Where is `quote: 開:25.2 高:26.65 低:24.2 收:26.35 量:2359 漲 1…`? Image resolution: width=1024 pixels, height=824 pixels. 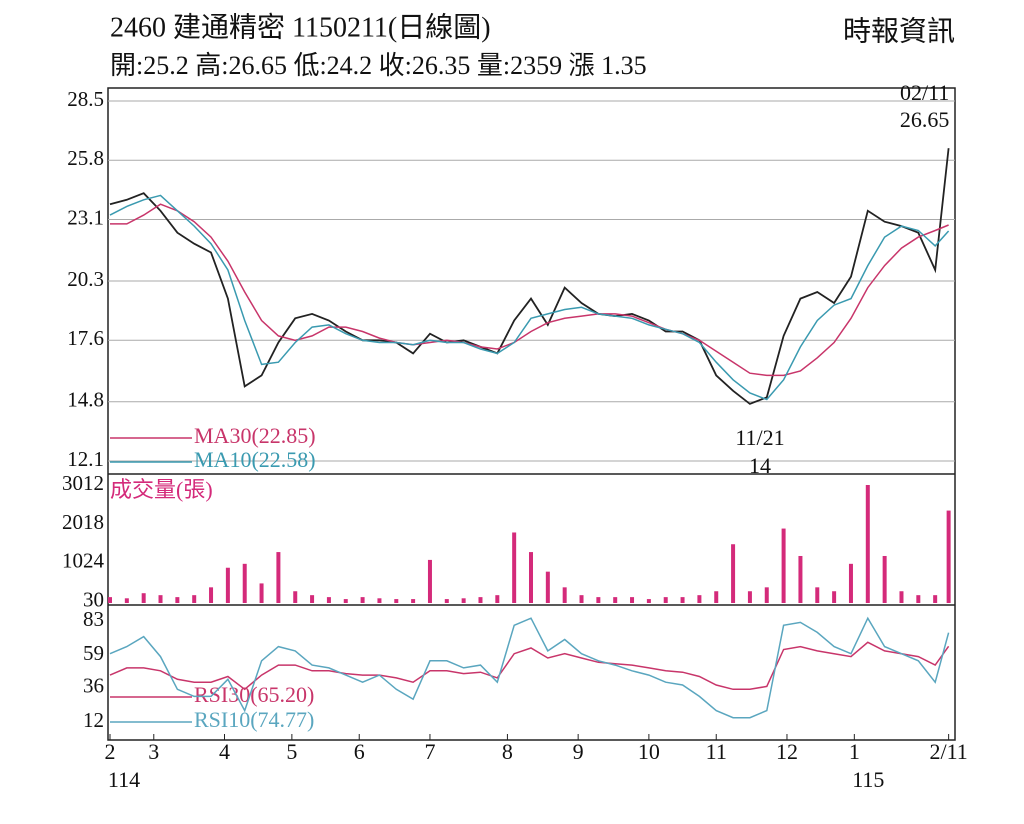 quote: 開:25.2 高:26.65 低:24.2 收:26.35 量:2359 漲 1… is located at coordinates (378, 65).